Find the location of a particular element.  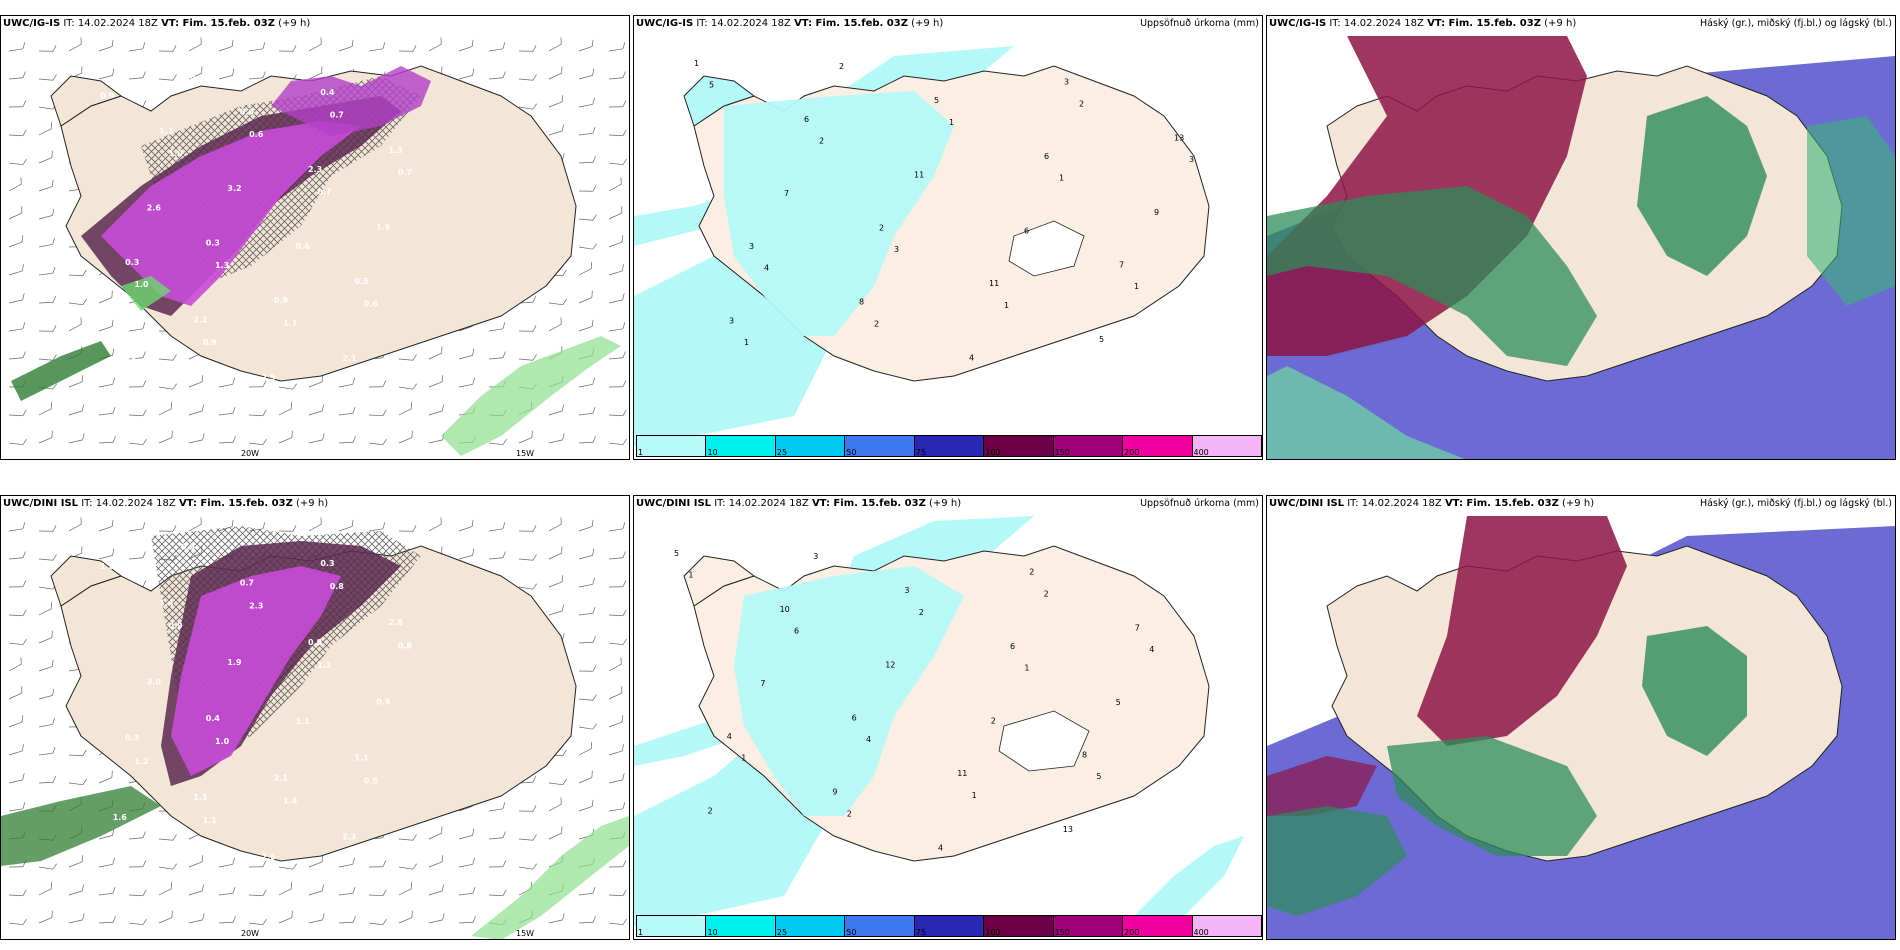

value-label: 5 is located at coordinates (1118, 702).